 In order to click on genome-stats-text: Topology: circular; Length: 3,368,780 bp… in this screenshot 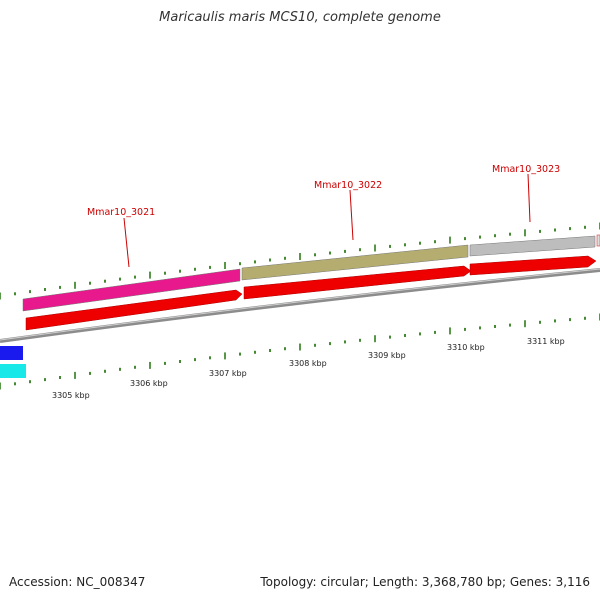, I will do `click(425, 582)`.